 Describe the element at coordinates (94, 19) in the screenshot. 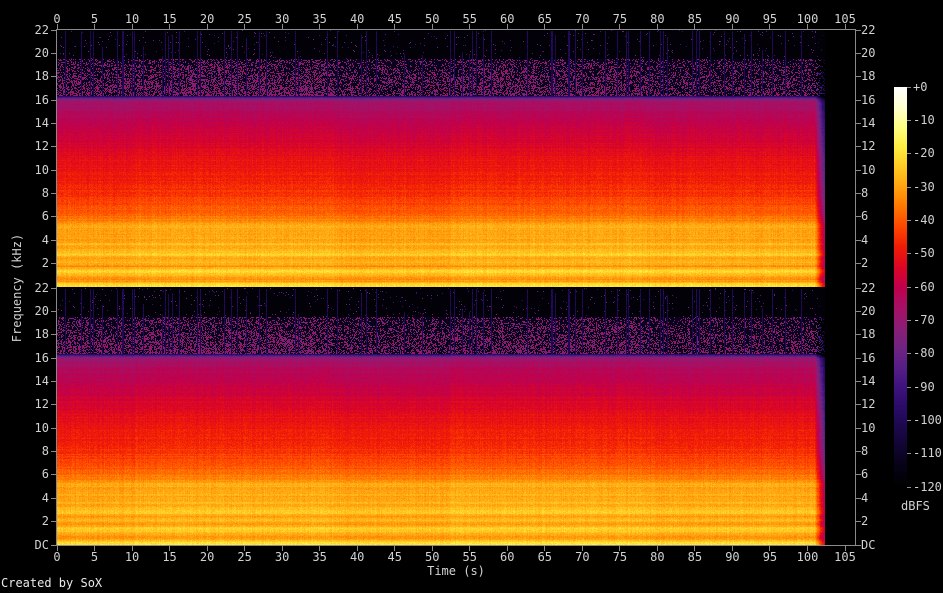

I see `time-tick-label: 5` at that location.